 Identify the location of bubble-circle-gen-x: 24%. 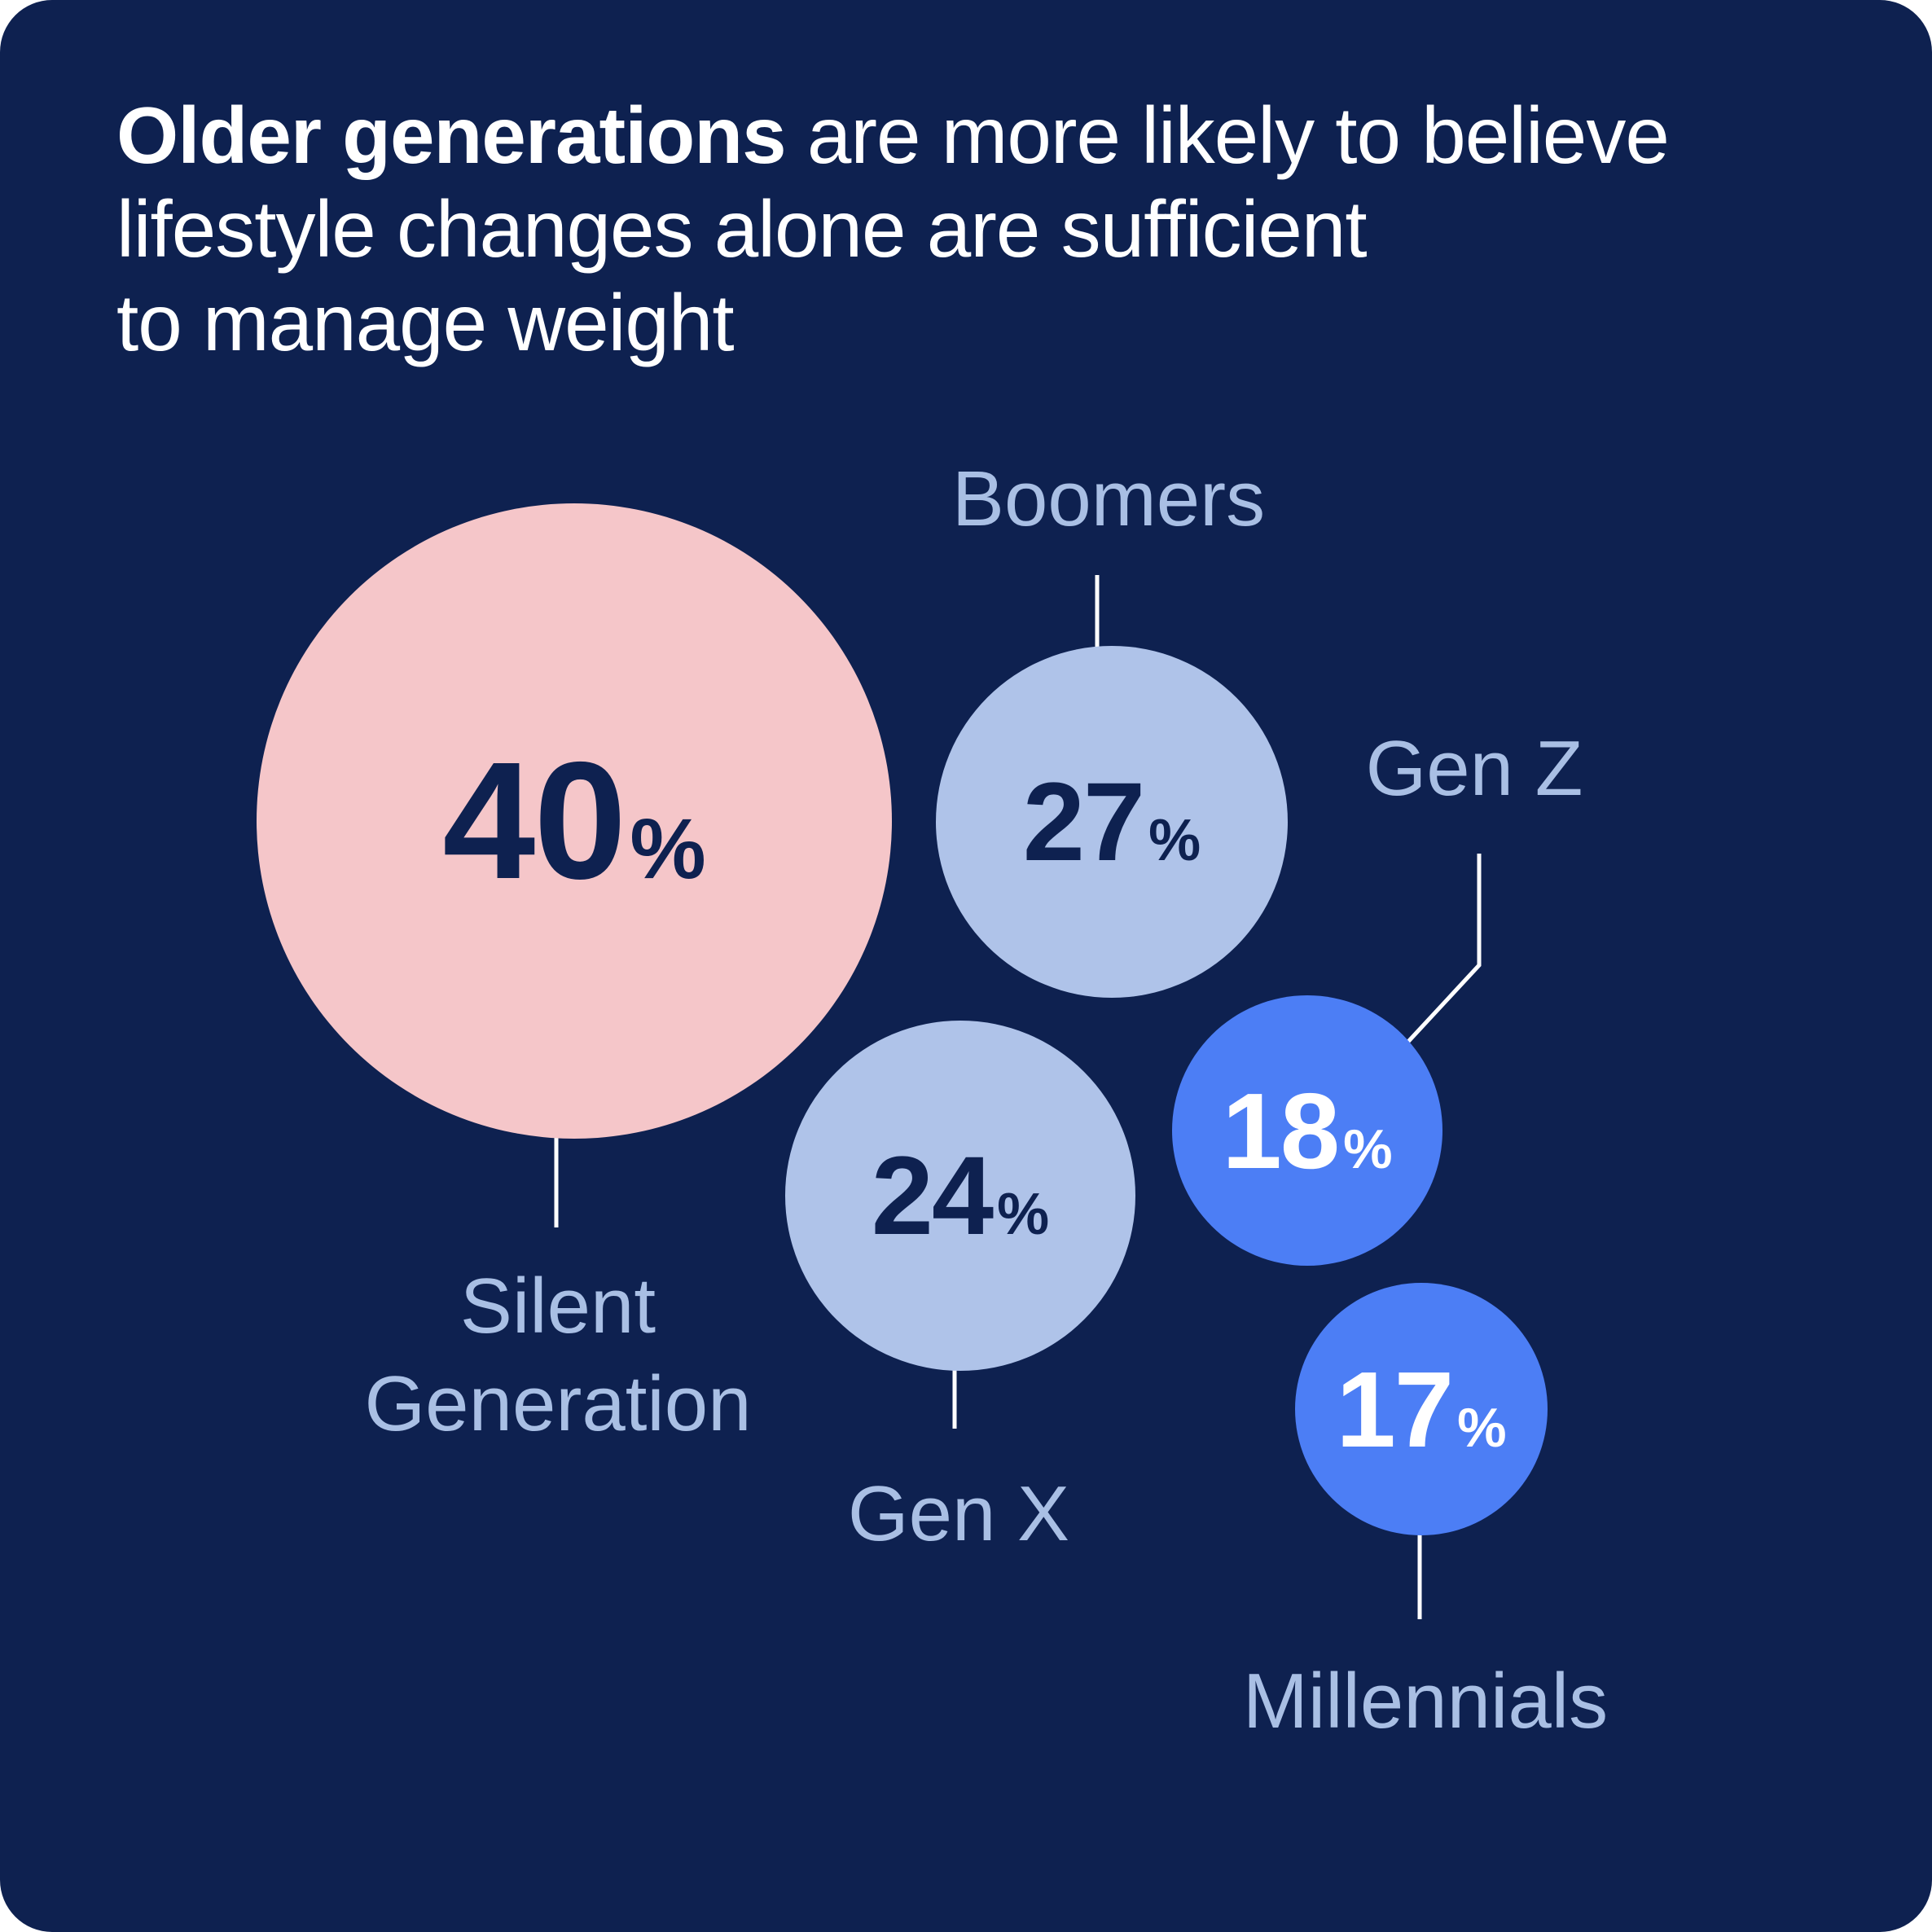
(960, 1196).